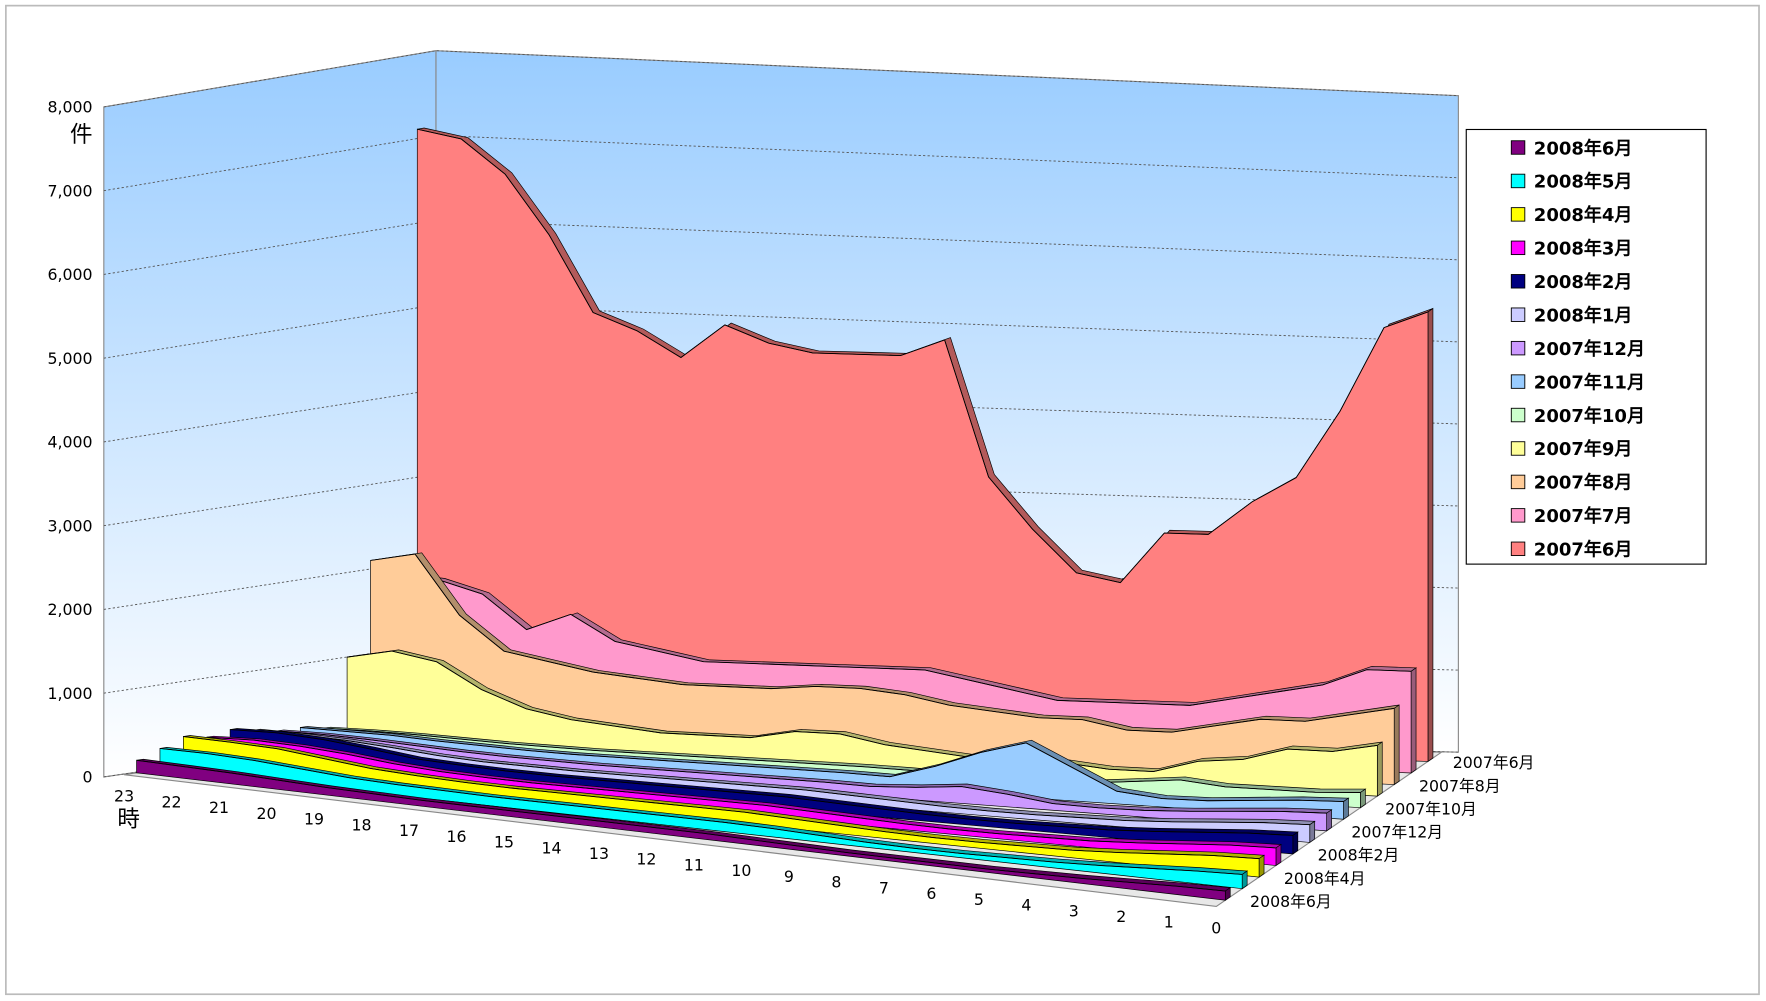  Describe the element at coordinates (1583, 182) in the screenshot. I see `legend-label: 2008年5月` at that location.